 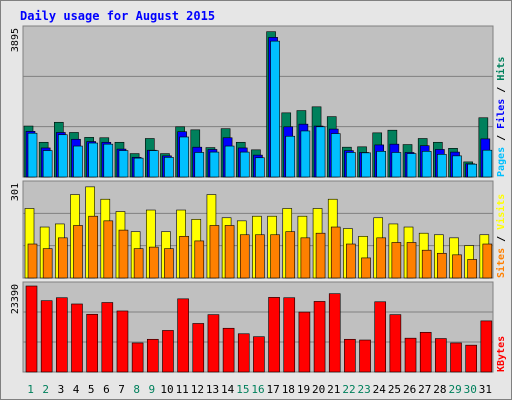 I want to click on x-tick-label-day-21: 21, so click(x=333, y=389).